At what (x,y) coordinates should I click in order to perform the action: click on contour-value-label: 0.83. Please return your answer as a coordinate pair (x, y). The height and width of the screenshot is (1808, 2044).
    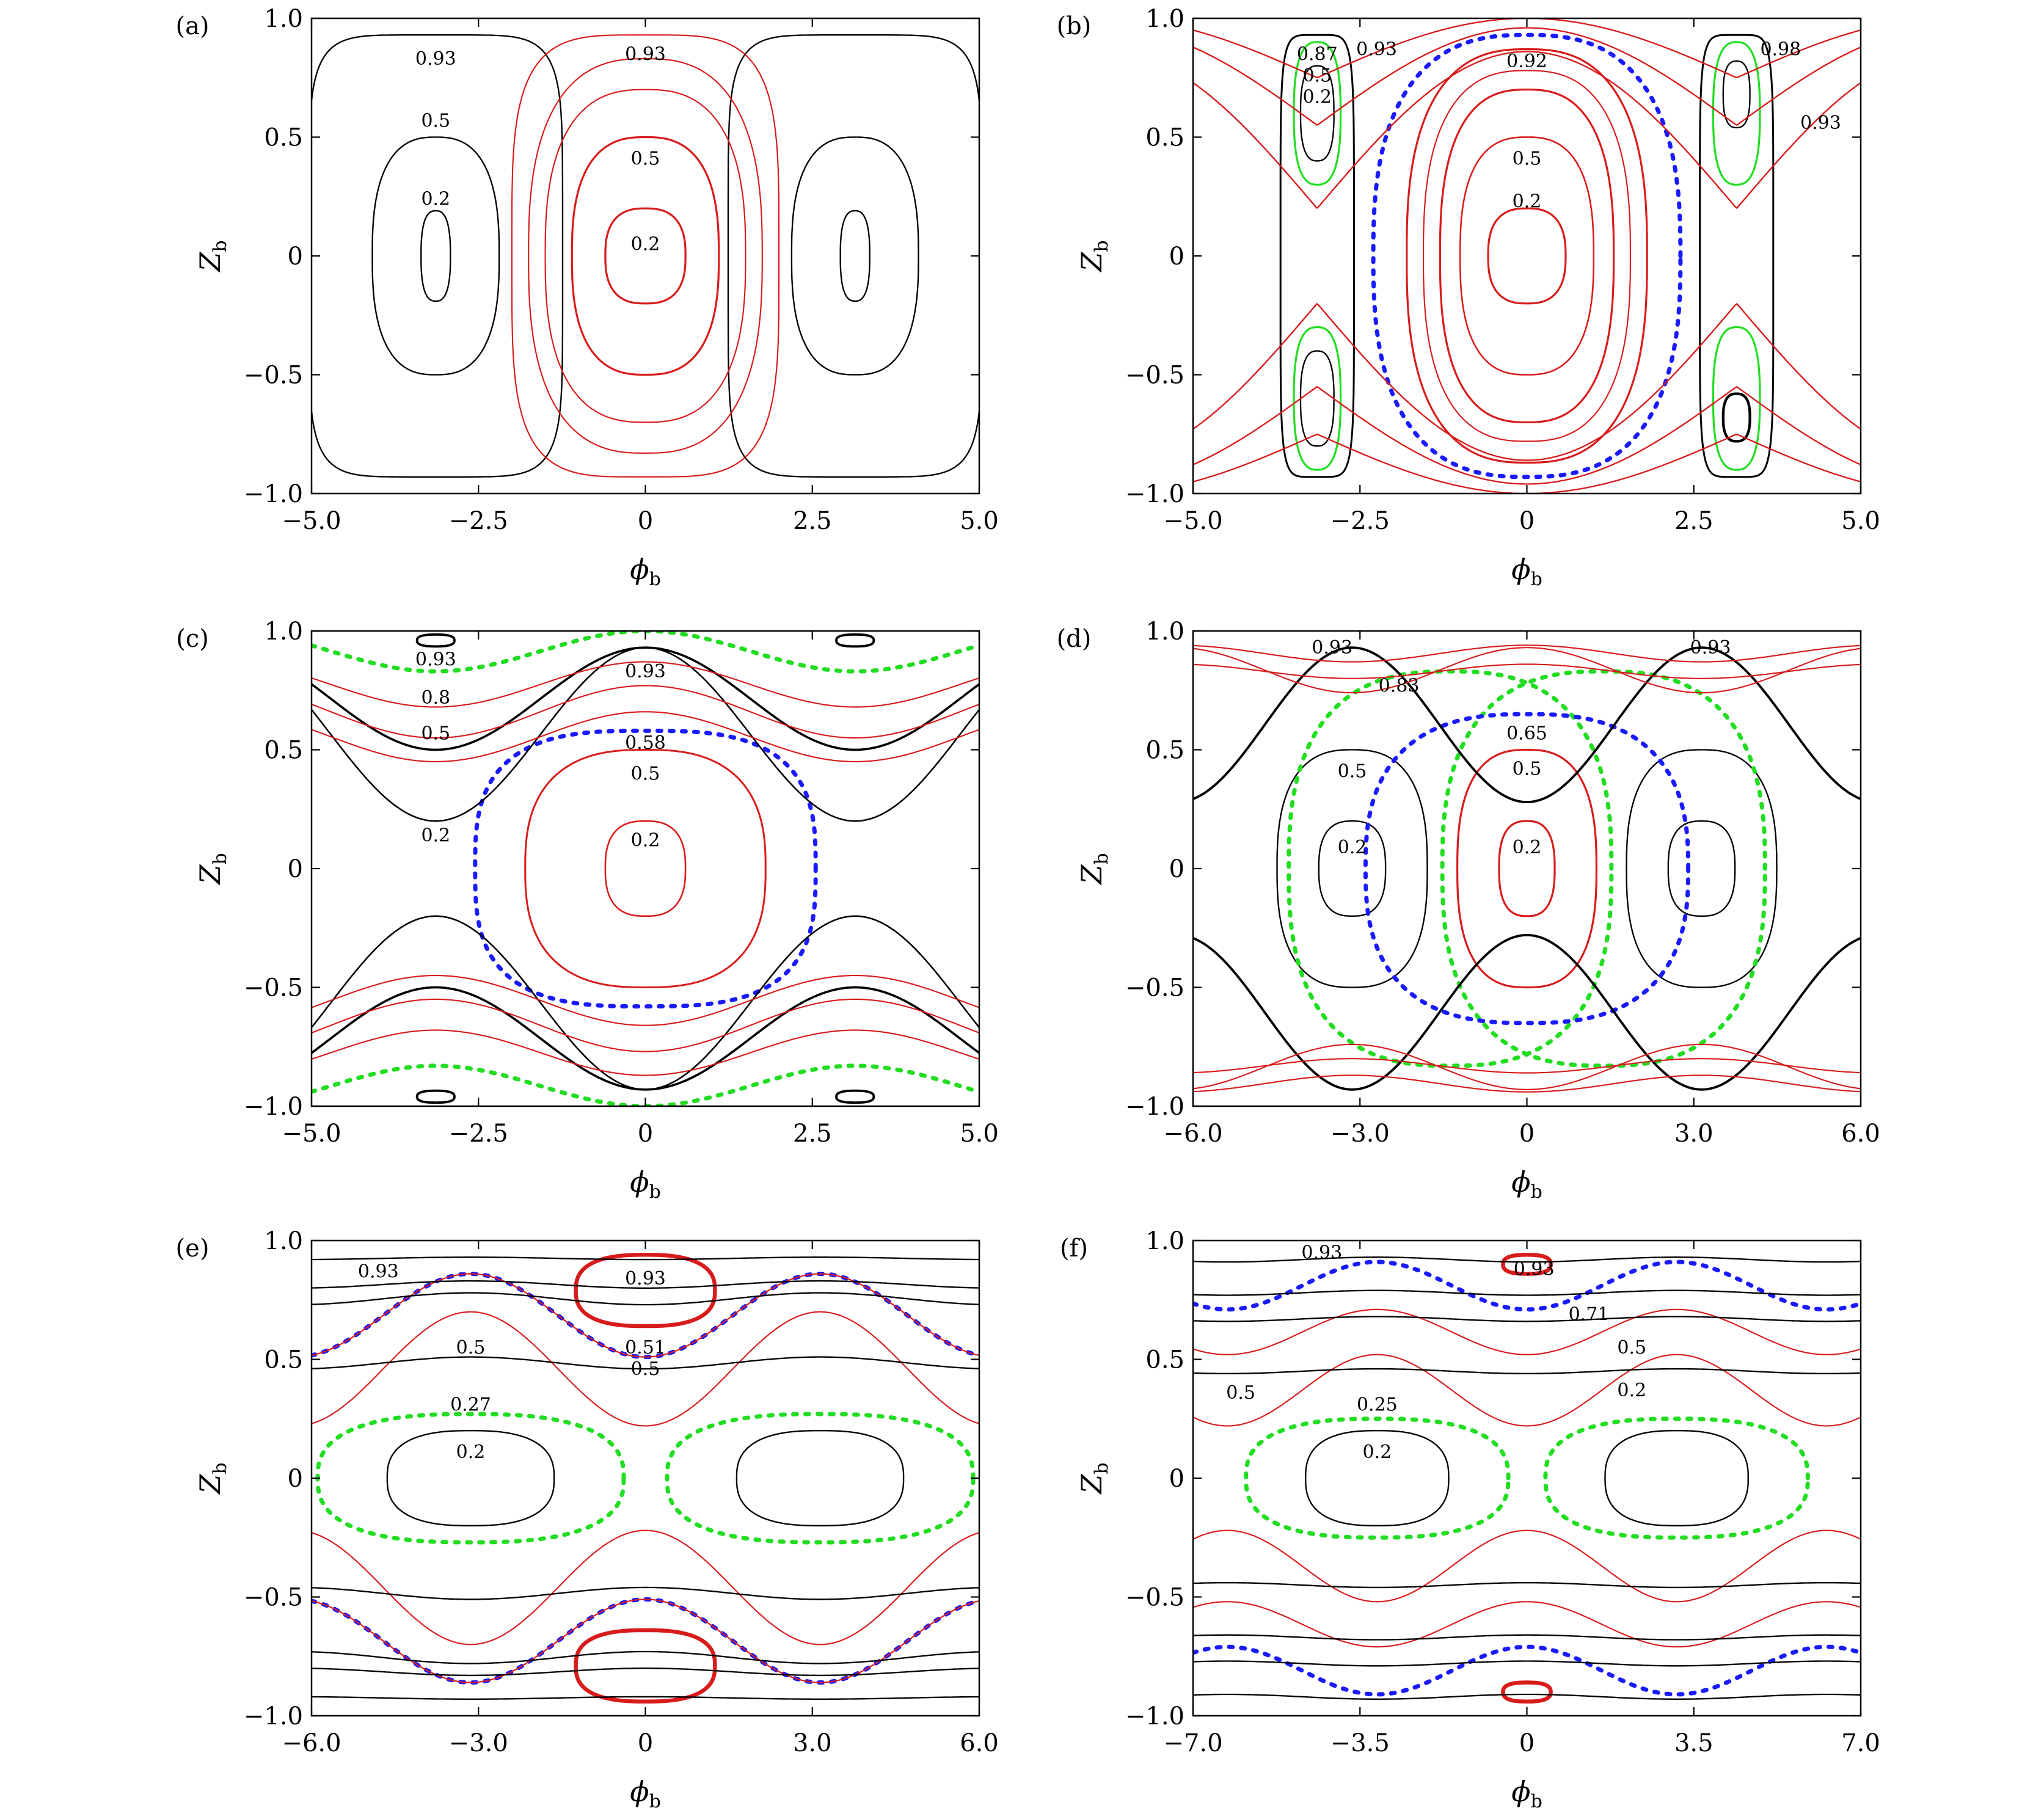
    Looking at the image, I should click on (1400, 686).